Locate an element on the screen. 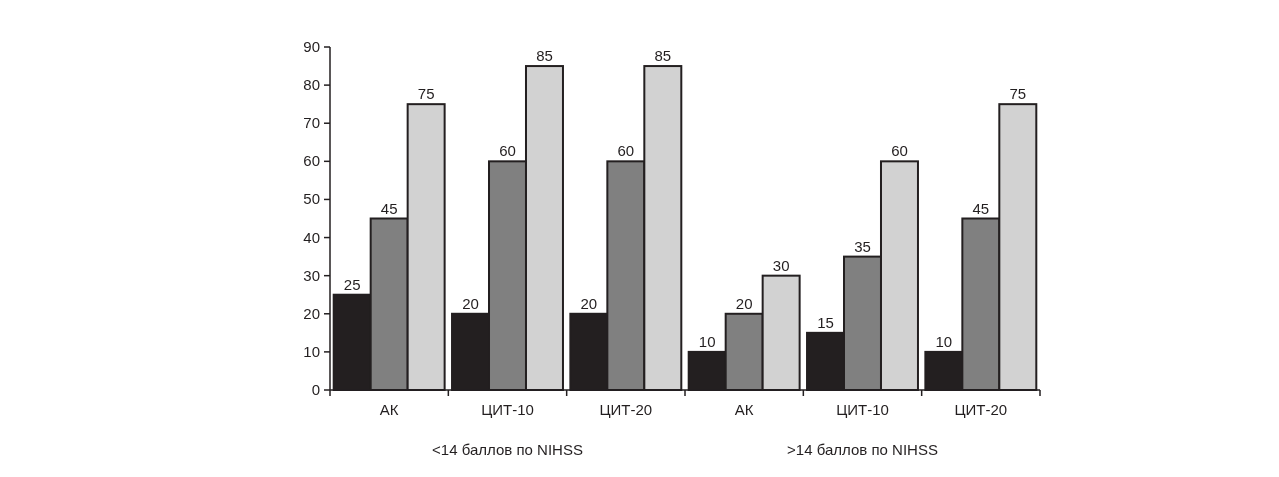 This screenshot has width=1279, height=477. data-label: 25 is located at coordinates (352, 284).